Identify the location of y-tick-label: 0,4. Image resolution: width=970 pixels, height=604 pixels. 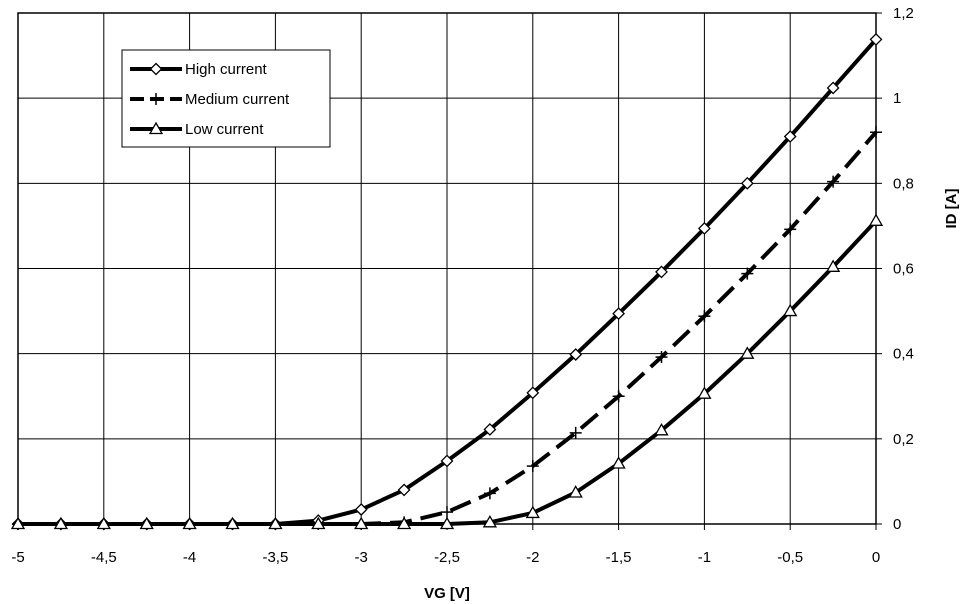
(903, 354).